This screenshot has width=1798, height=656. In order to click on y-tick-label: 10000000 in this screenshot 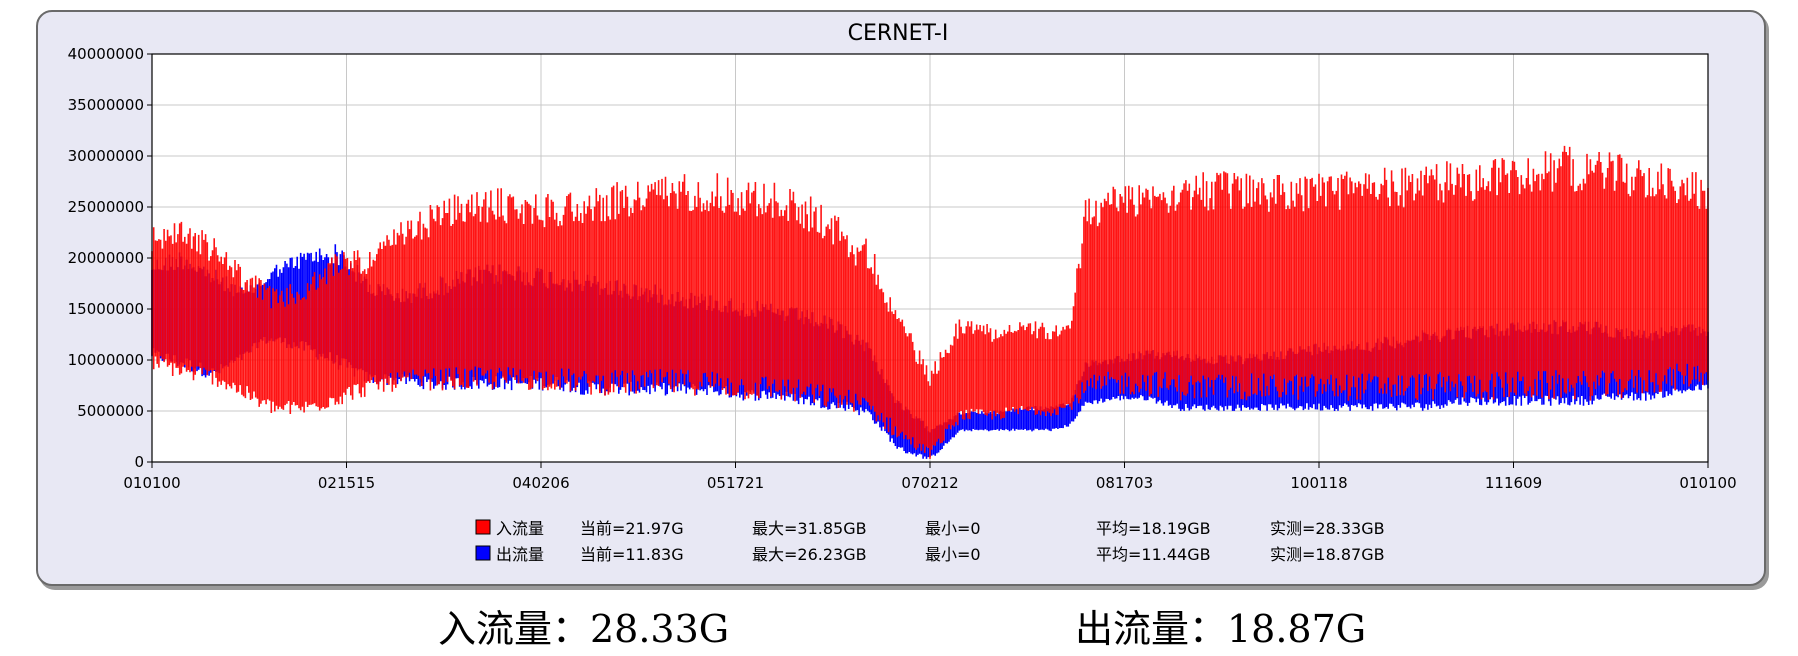, I will do `click(106, 360)`.